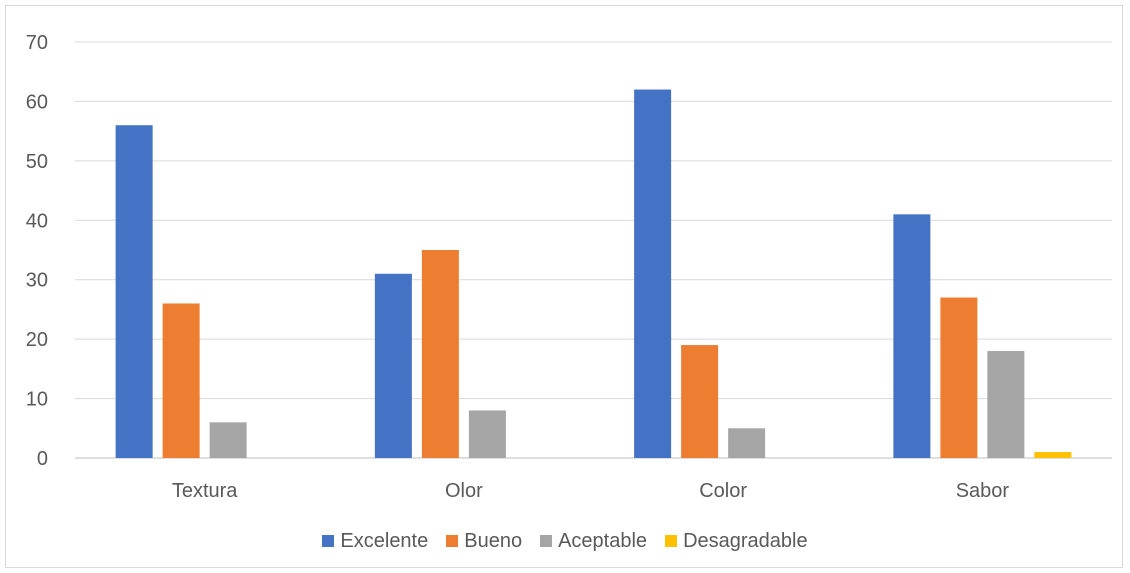  What do you see at coordinates (983, 491) in the screenshot?
I see `x-category-label: Sabor` at bounding box center [983, 491].